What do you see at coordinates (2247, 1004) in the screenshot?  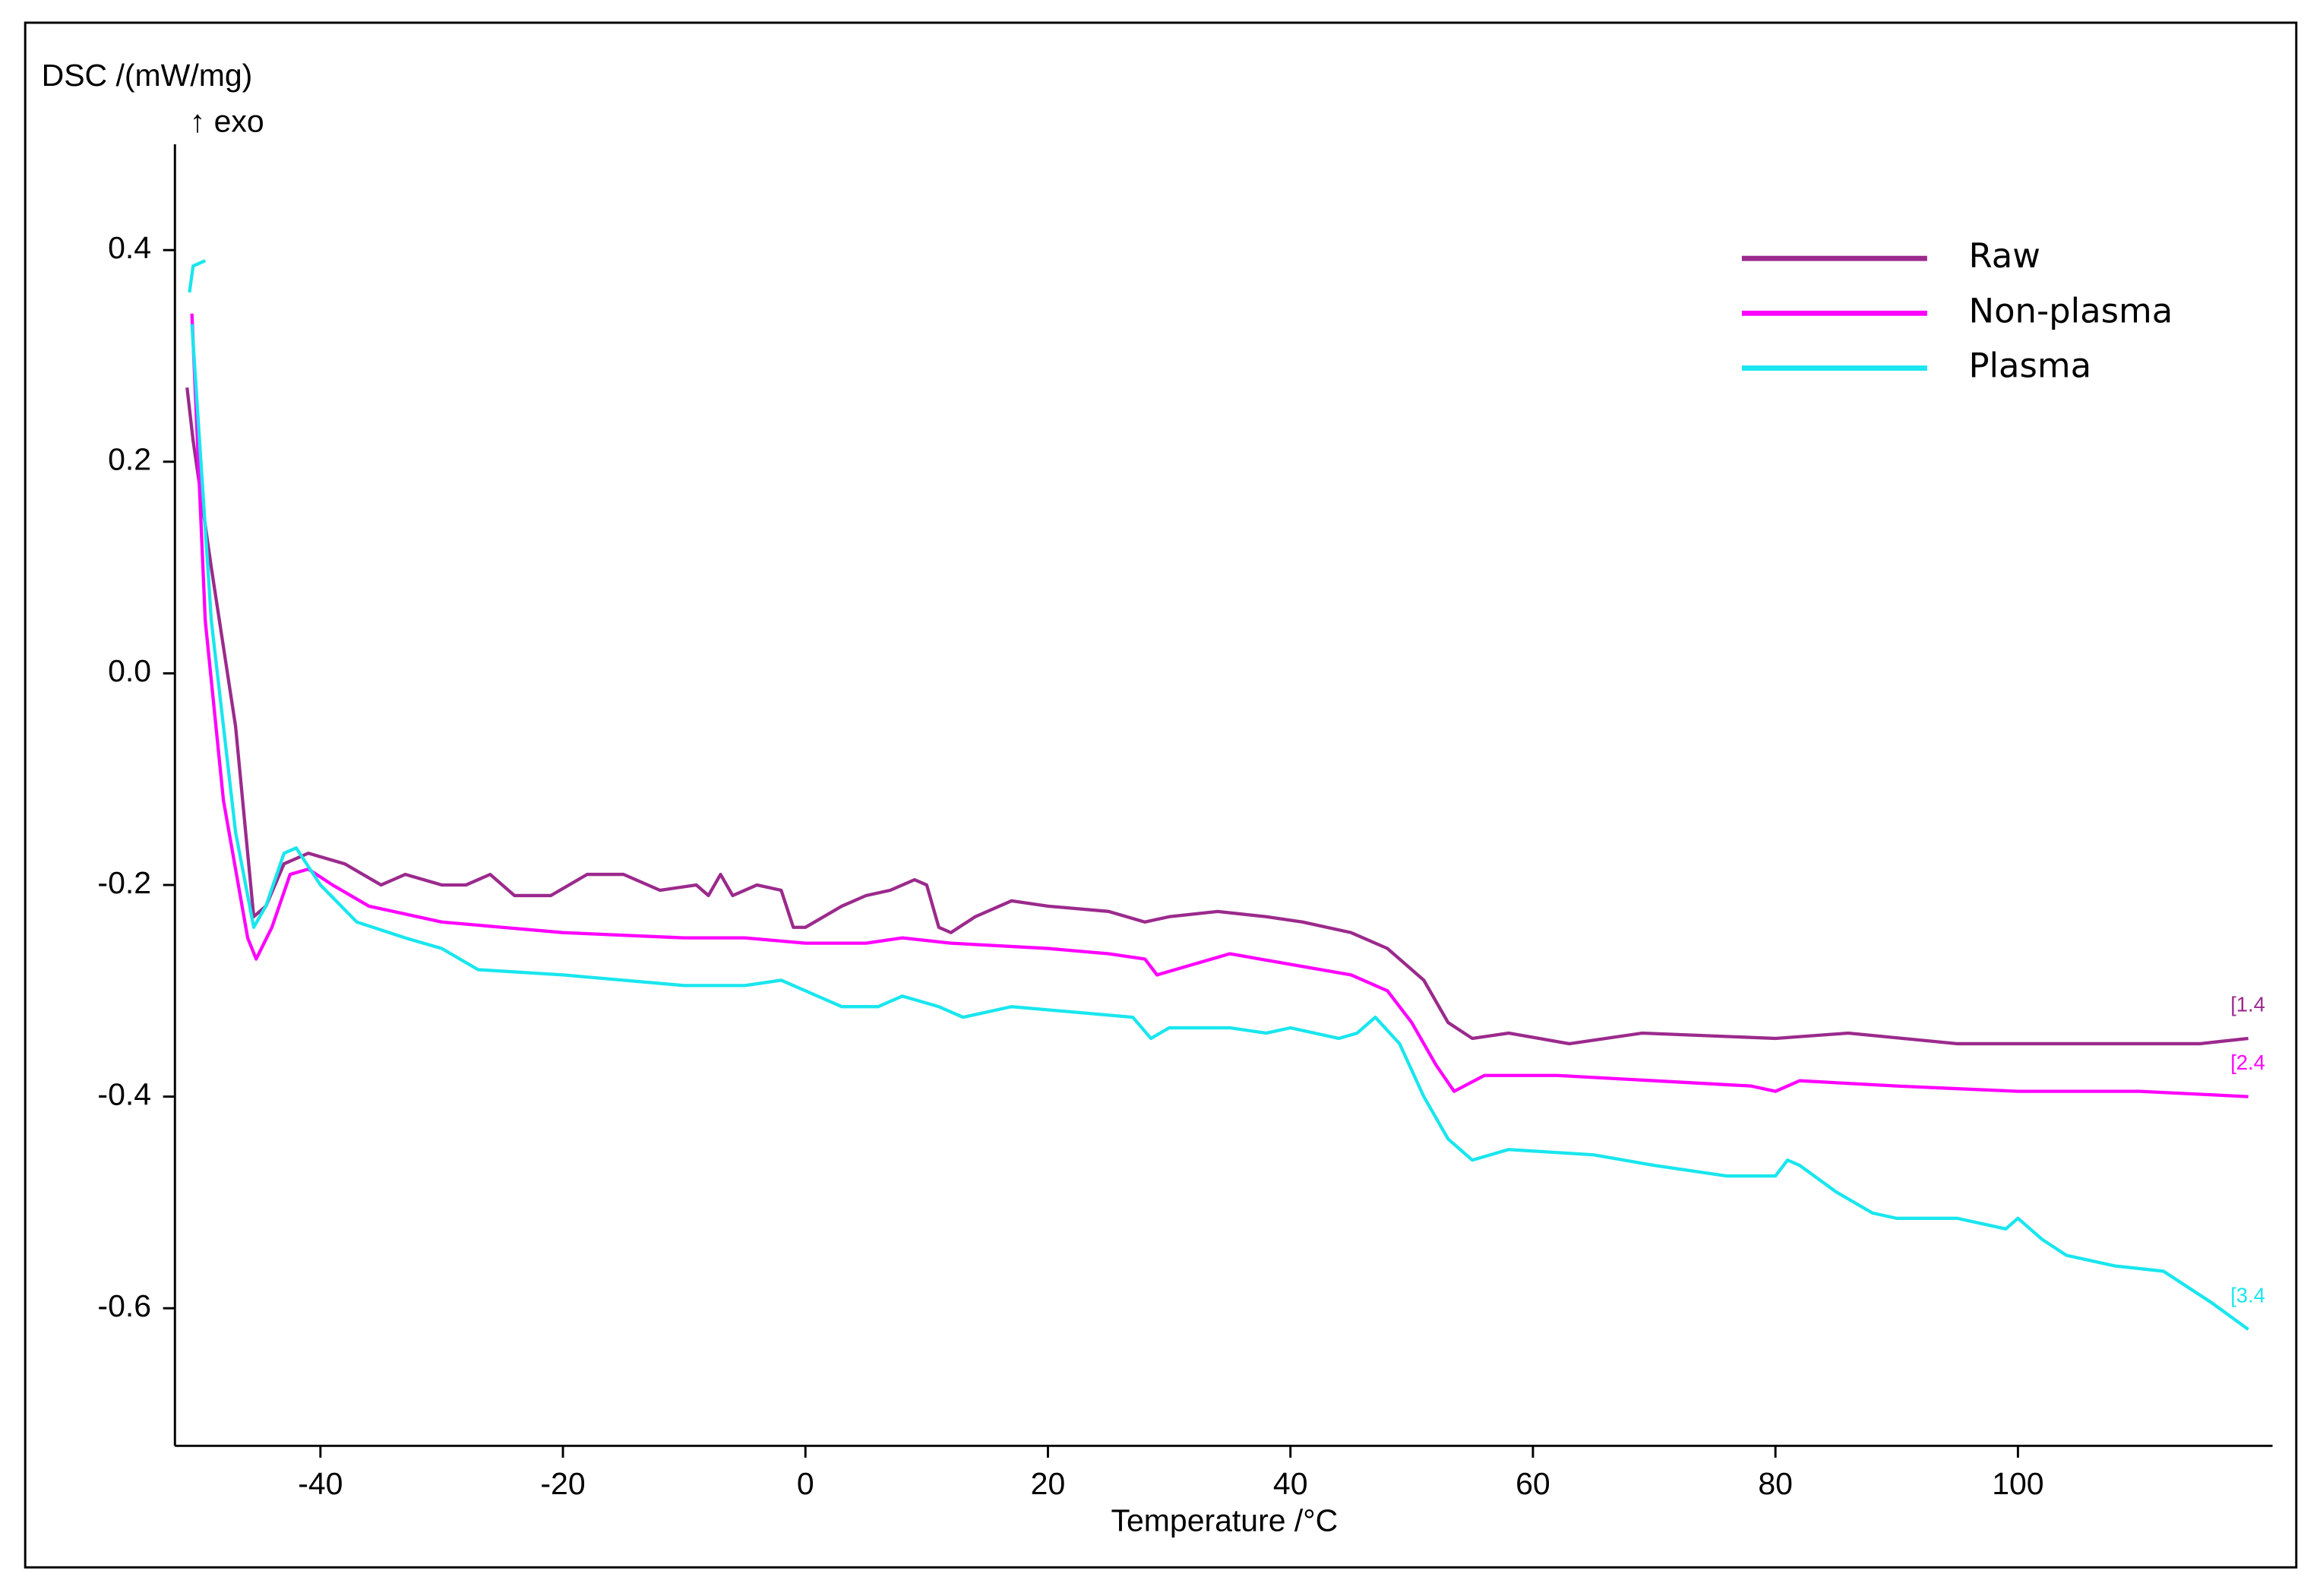 I see `end-label: [1.4` at bounding box center [2247, 1004].